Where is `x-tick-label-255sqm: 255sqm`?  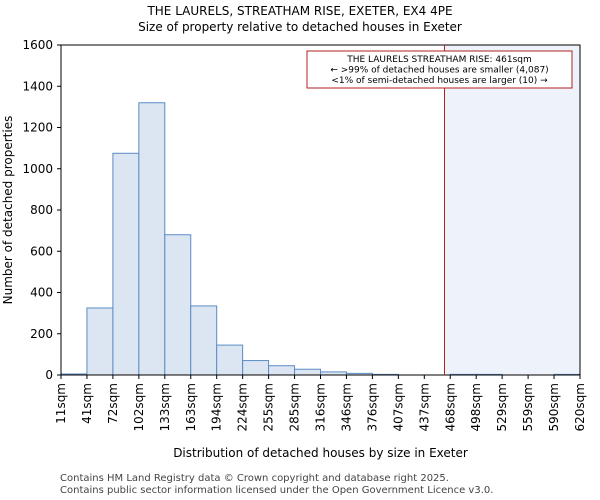 x-tick-label-255sqm: 255sqm is located at coordinates (269, 407).